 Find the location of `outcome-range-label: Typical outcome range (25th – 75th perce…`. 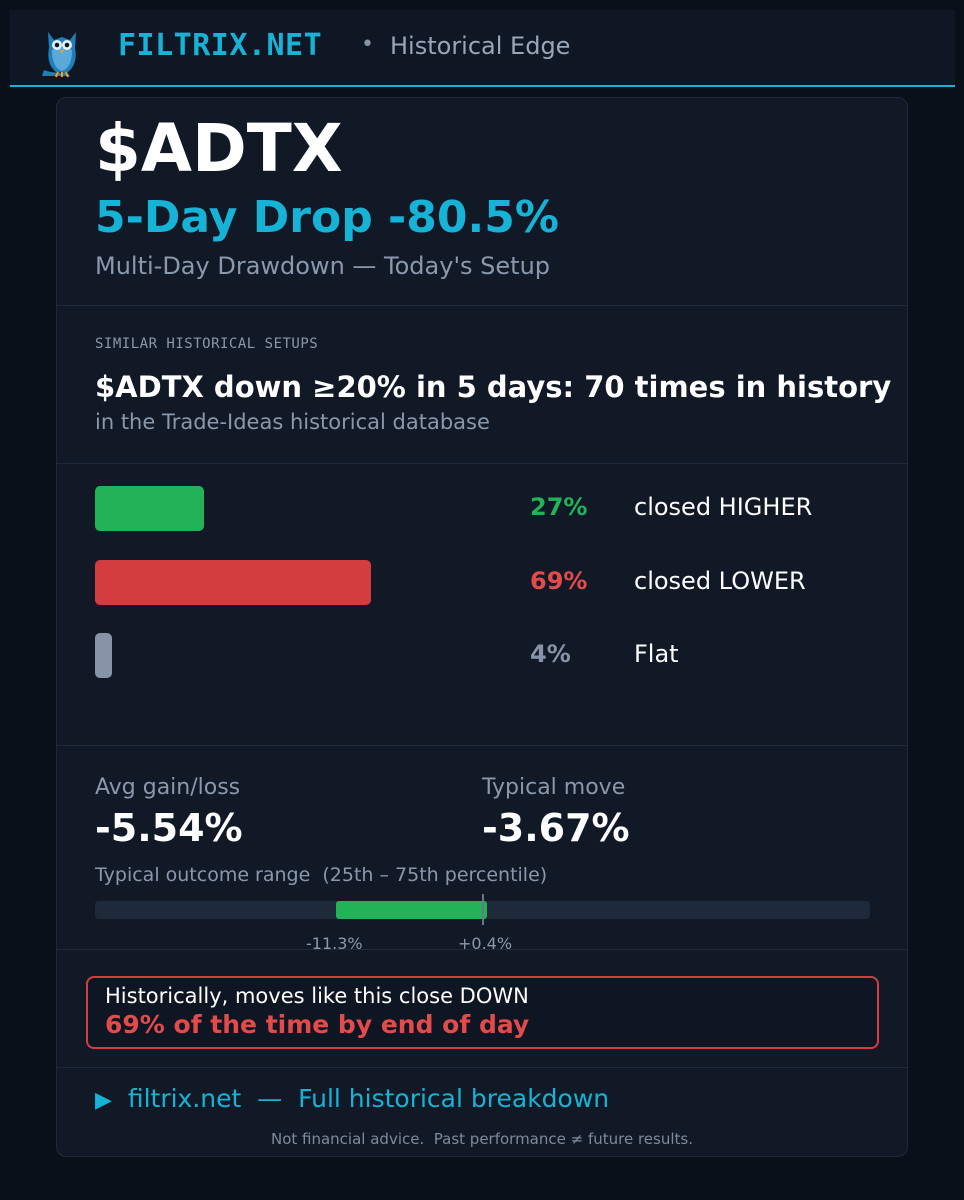

outcome-range-label: Typical outcome range (25th – 75th perce… is located at coordinates (321, 875).